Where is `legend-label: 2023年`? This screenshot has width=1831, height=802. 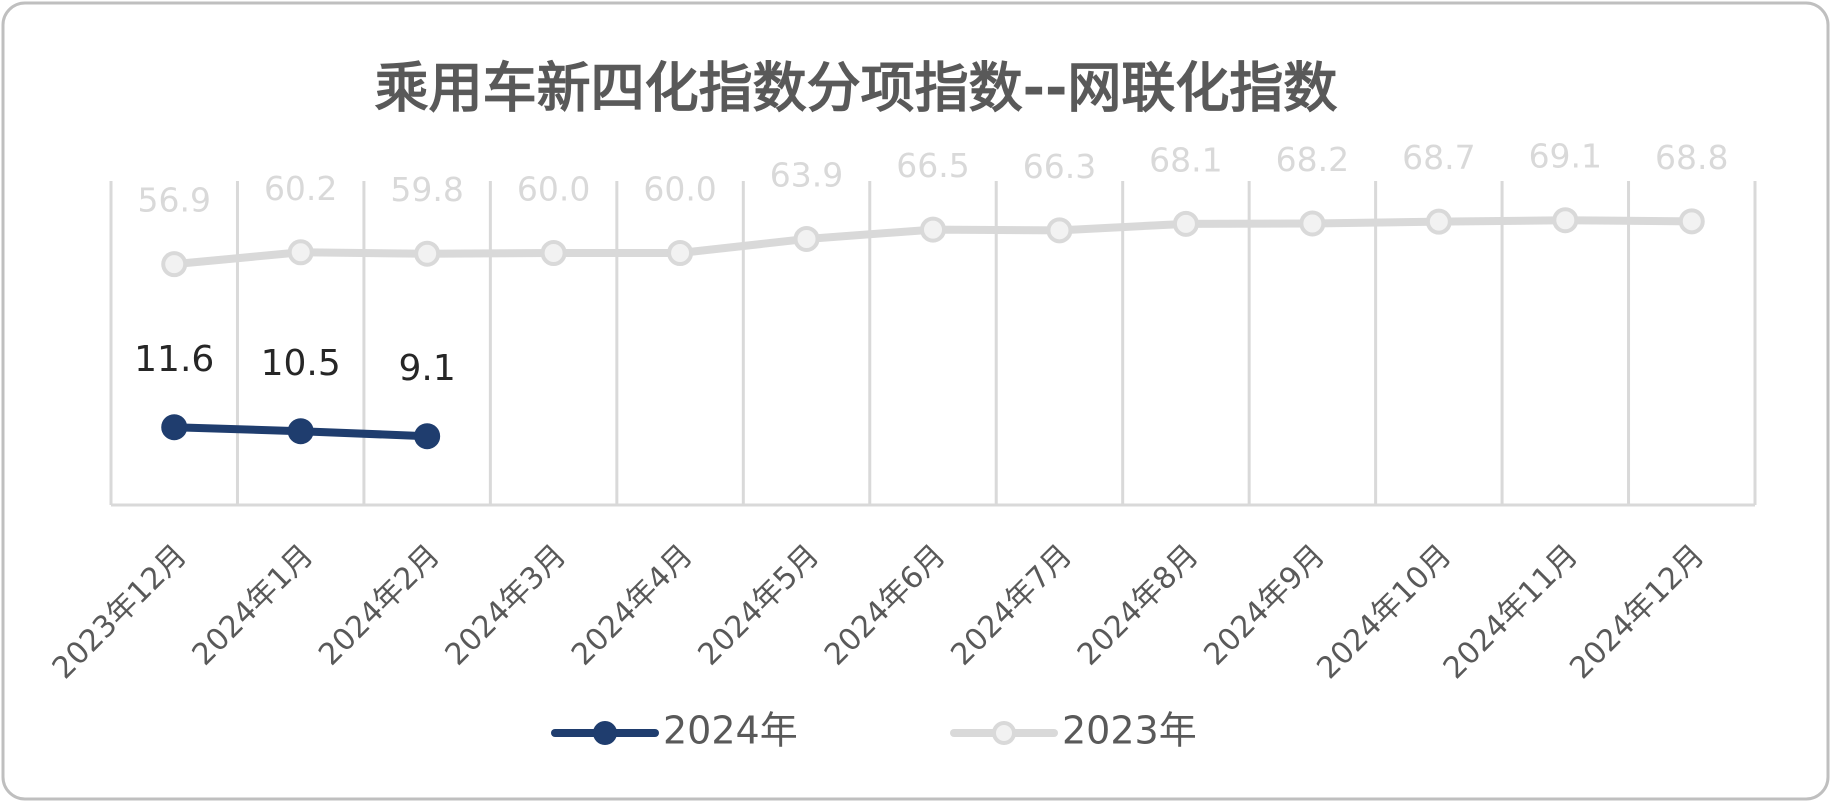
legend-label: 2023年 is located at coordinates (1129, 731).